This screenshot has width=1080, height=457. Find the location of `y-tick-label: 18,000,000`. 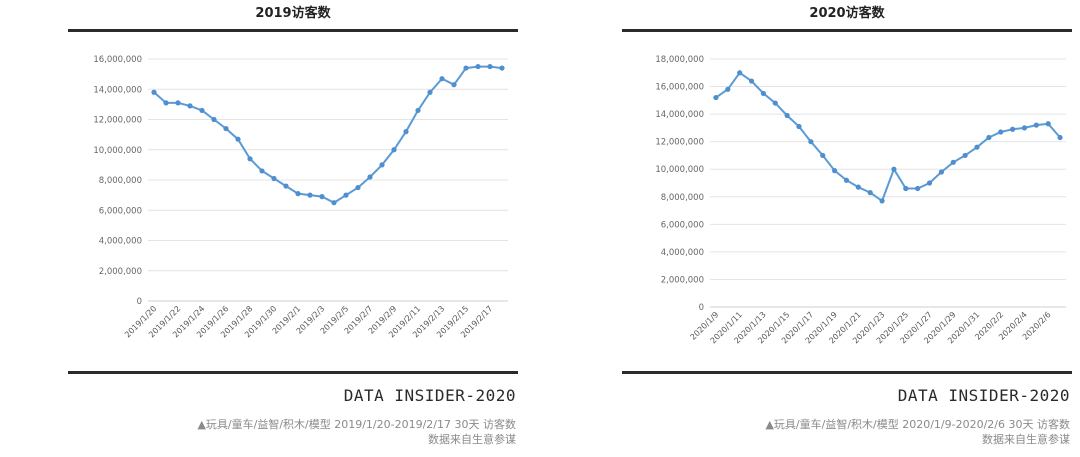

y-tick-label: 18,000,000 is located at coordinates (679, 60).